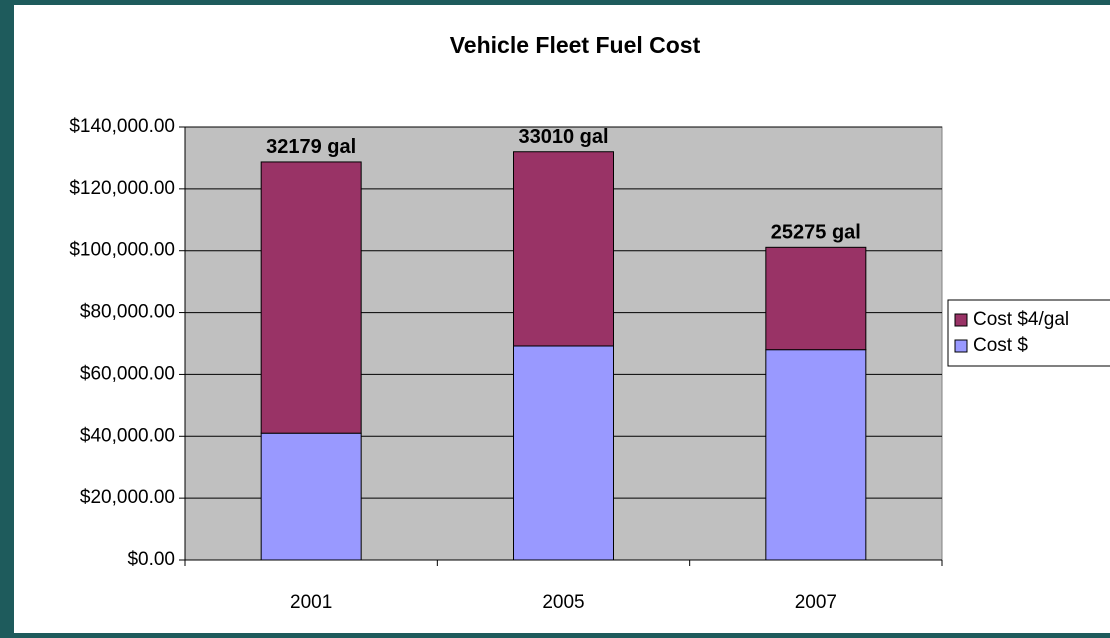 The height and width of the screenshot is (638, 1110). What do you see at coordinates (575, 45) in the screenshot?
I see `chart-title: Vehicle Fleet Fuel Cost` at bounding box center [575, 45].